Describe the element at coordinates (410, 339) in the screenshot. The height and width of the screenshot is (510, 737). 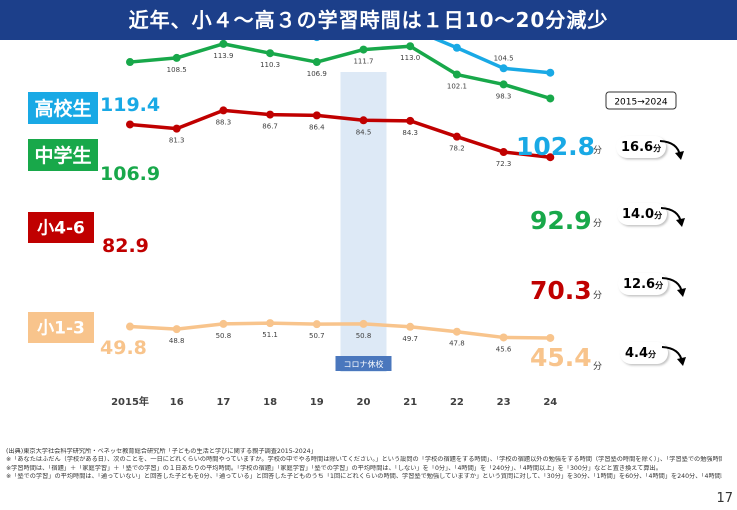
I see `lower-value-label: 49.7` at that location.